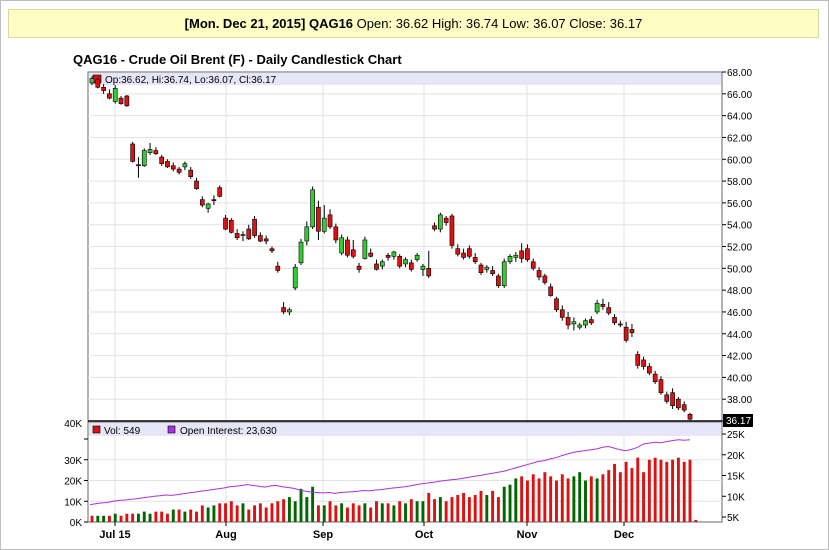 This screenshot has height=550, width=829. I want to click on date-tick-label: Sep, so click(323, 535).